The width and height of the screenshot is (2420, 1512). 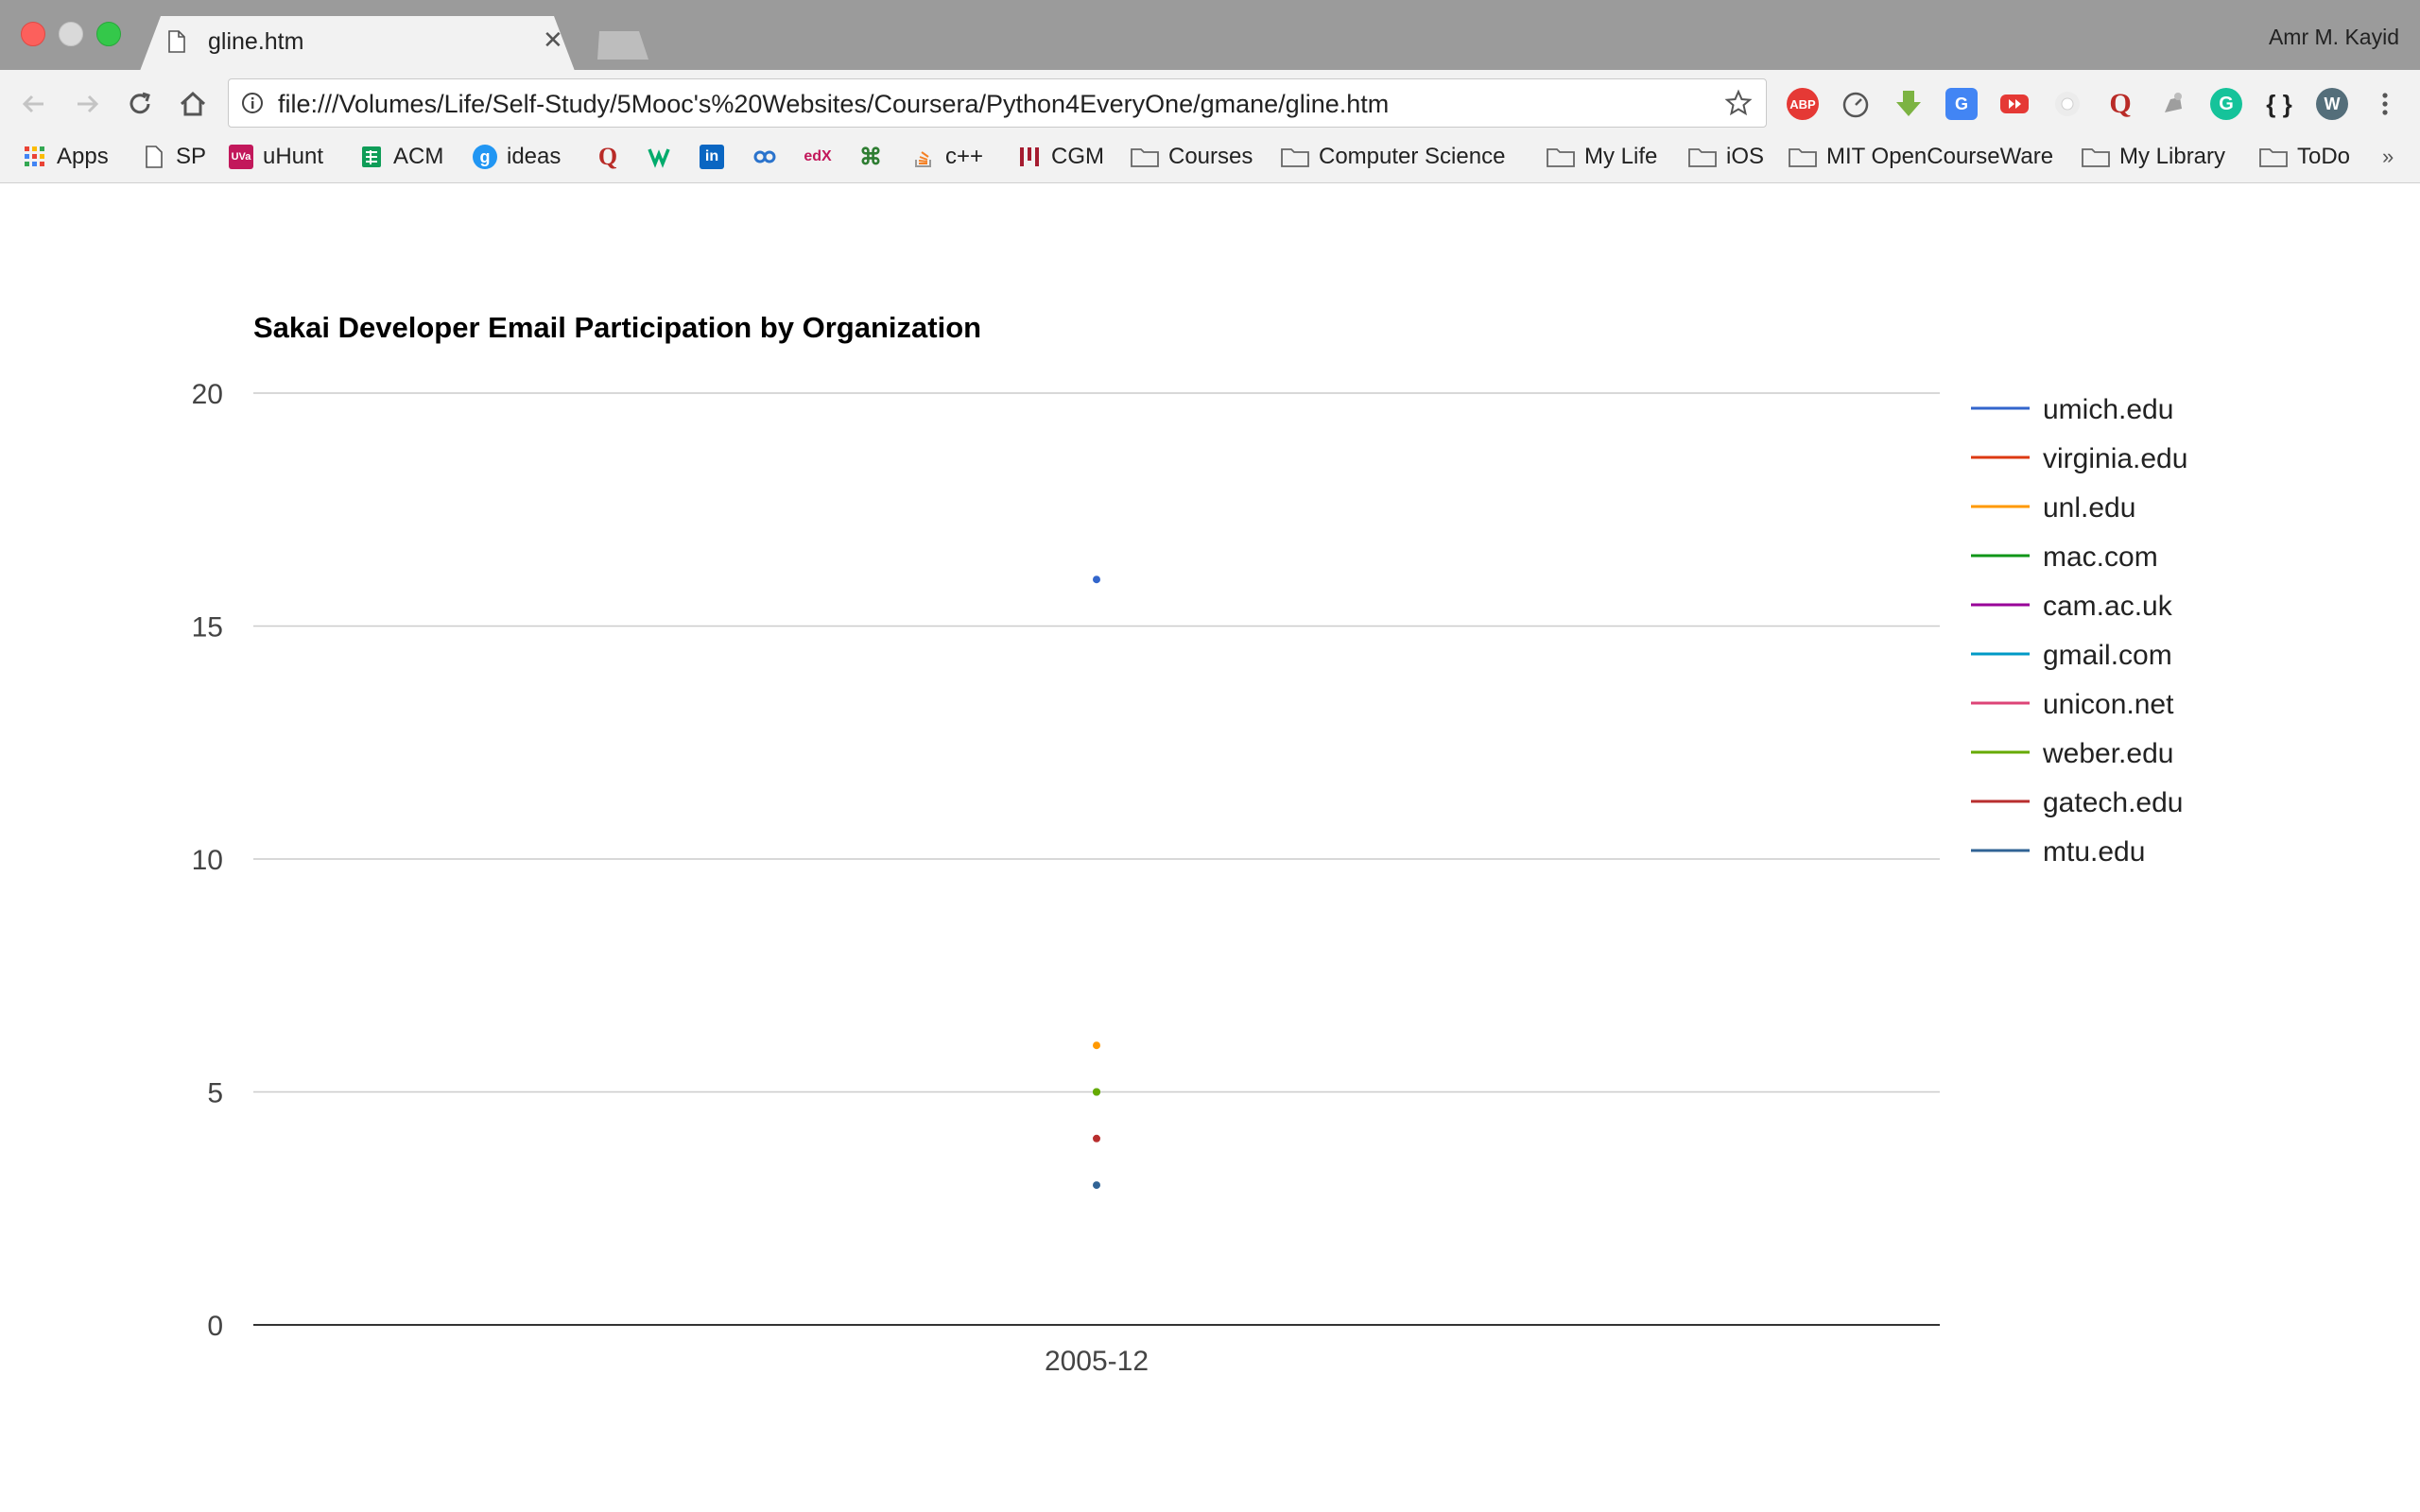 What do you see at coordinates (534, 156) in the screenshot?
I see `bookmark-label: ideas` at bounding box center [534, 156].